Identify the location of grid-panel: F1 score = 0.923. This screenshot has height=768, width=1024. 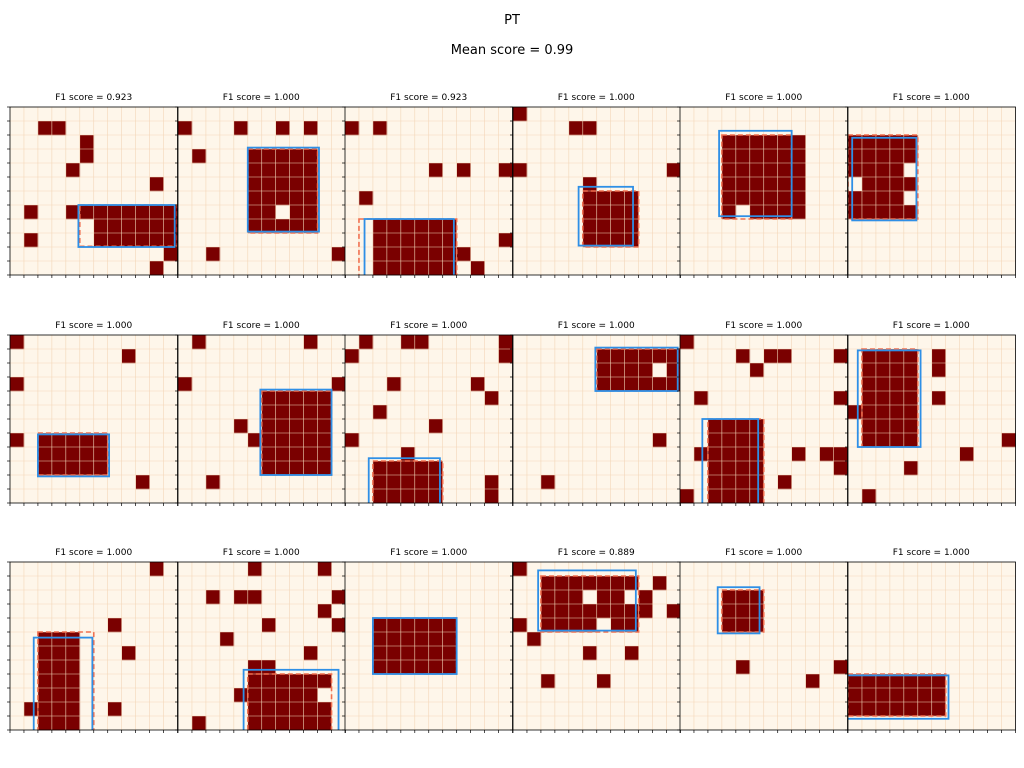
(92, 185).